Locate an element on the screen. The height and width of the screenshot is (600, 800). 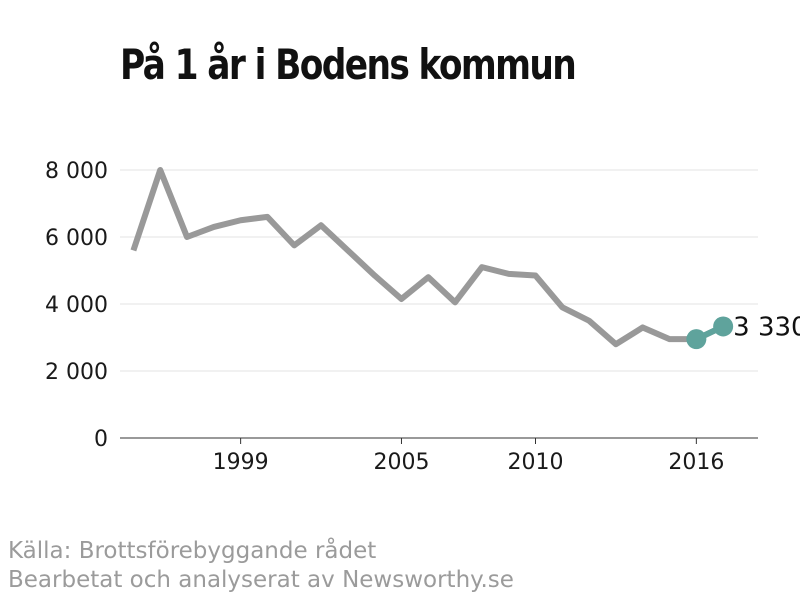
x-tick-label: 2016 is located at coordinates (696, 462).